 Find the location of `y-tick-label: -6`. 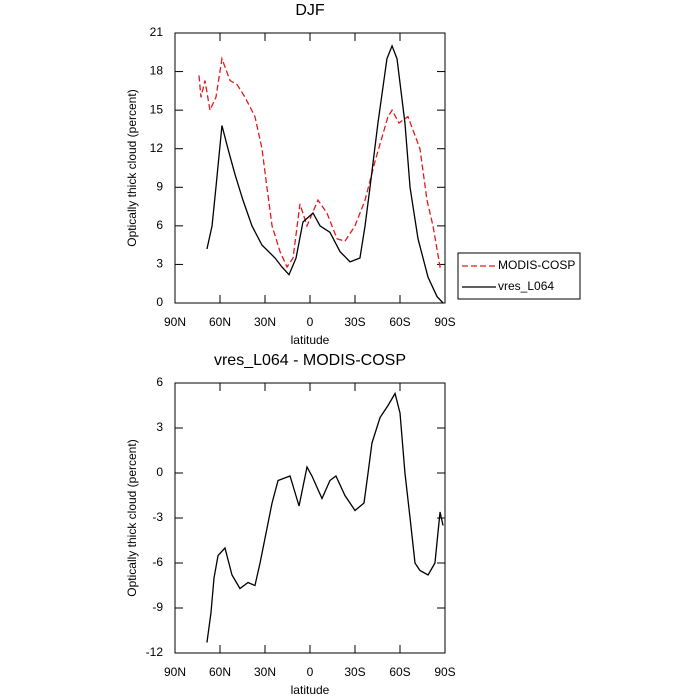

y-tick-label: -6 is located at coordinates (157, 562).